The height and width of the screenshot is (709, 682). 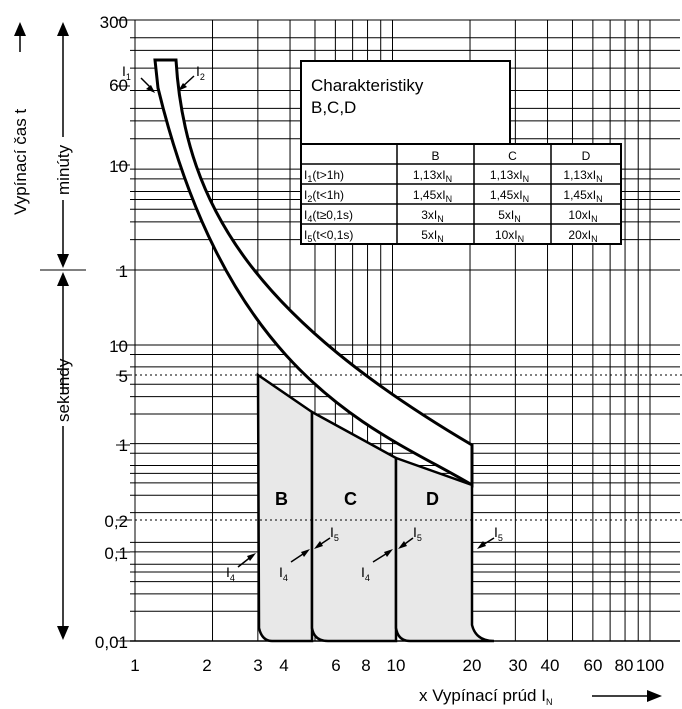 I want to click on i5-d-sub: 5, so click(x=500, y=538).